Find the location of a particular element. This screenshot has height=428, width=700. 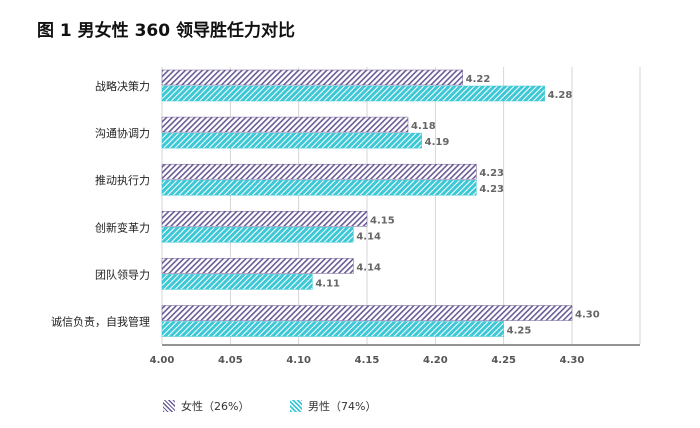

category-label: 诚信负责，自我管理 is located at coordinates (100, 322).